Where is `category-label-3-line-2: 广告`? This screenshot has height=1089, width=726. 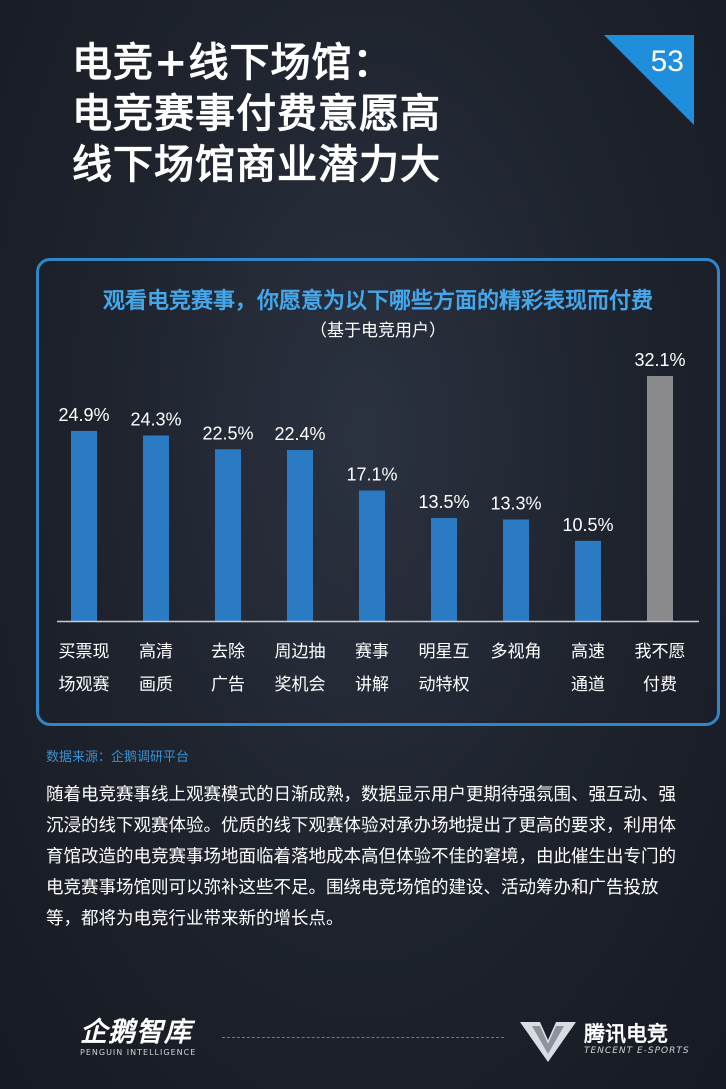
category-label-3-line-2: 广告 is located at coordinates (228, 685).